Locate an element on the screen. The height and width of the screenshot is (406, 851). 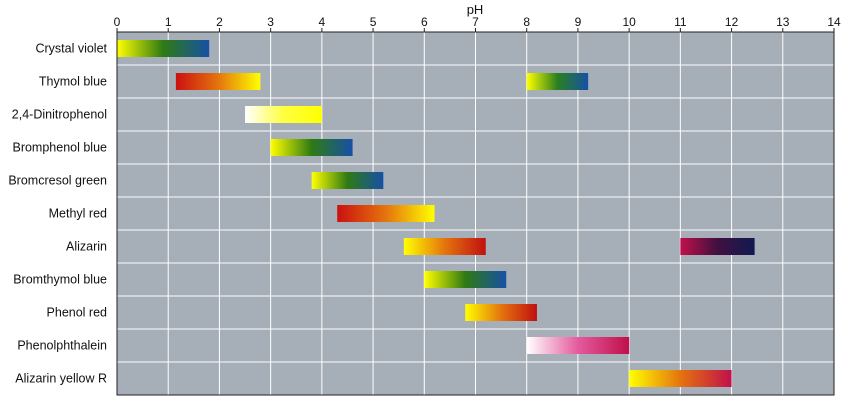
x-tick-label: 7 is located at coordinates (475, 22).